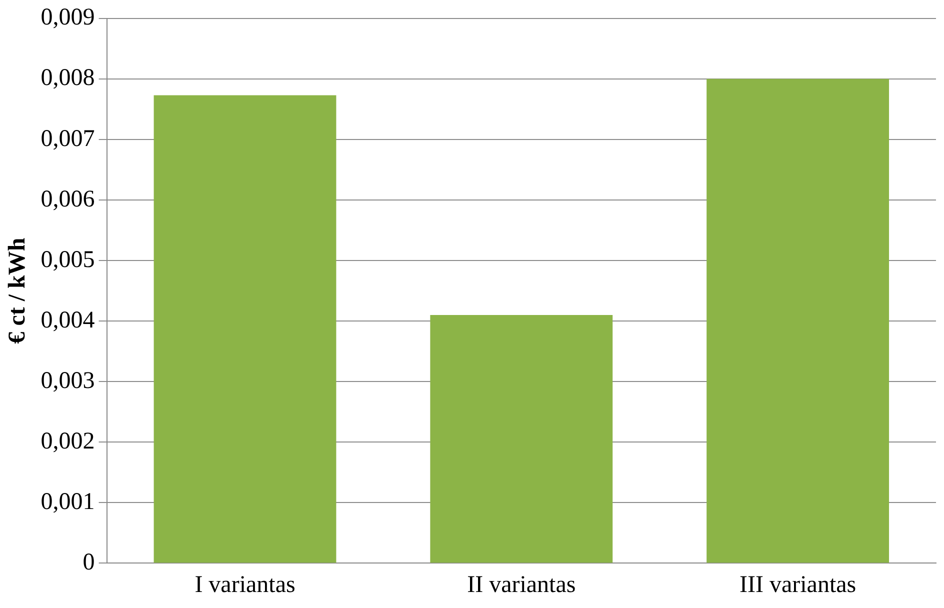  What do you see at coordinates (67, 78) in the screenshot?
I see `y-tick-label: 0,008` at bounding box center [67, 78].